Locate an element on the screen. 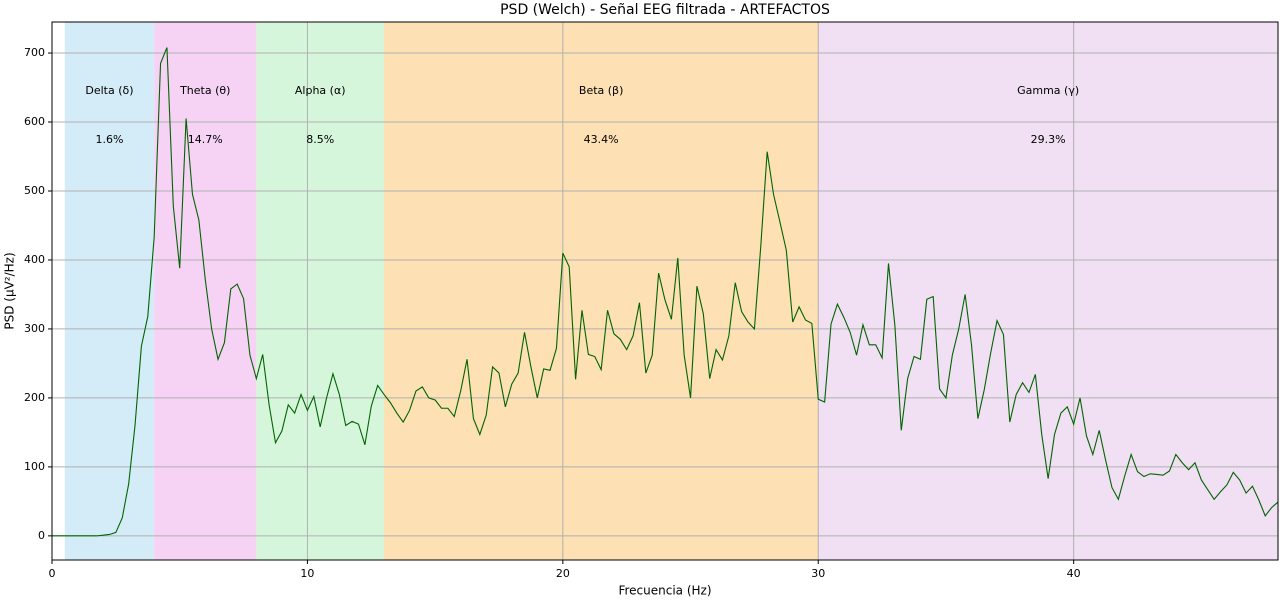 This screenshot has width=1280, height=604. y-tick-label: 500 is located at coordinates (34, 190).